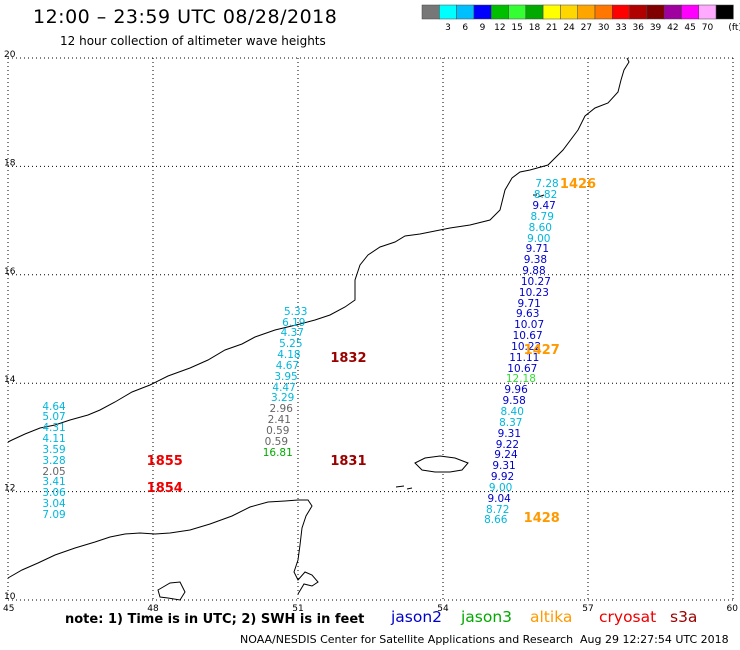 This screenshot has width=740, height=650. What do you see at coordinates (54, 460) in the screenshot?
I see `wave-height-value: 3.28` at bounding box center [54, 460].